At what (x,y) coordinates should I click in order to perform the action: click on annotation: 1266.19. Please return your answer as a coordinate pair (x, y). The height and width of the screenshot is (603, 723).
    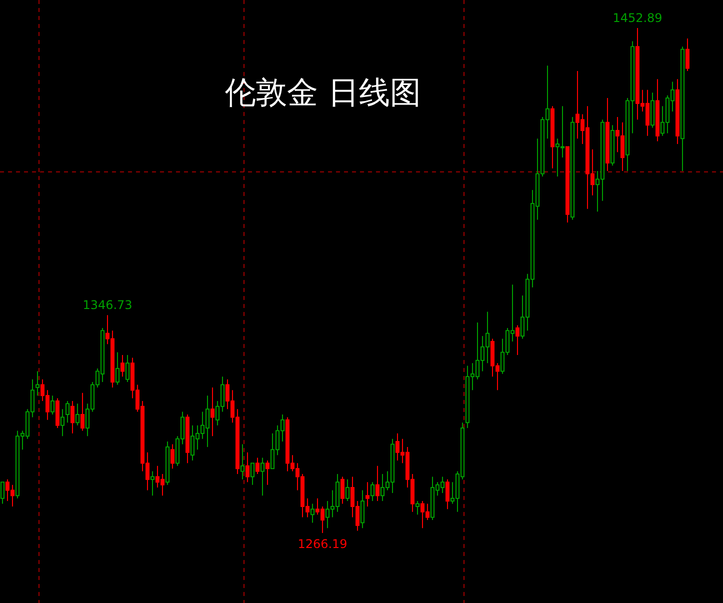
    Looking at the image, I should click on (323, 544).